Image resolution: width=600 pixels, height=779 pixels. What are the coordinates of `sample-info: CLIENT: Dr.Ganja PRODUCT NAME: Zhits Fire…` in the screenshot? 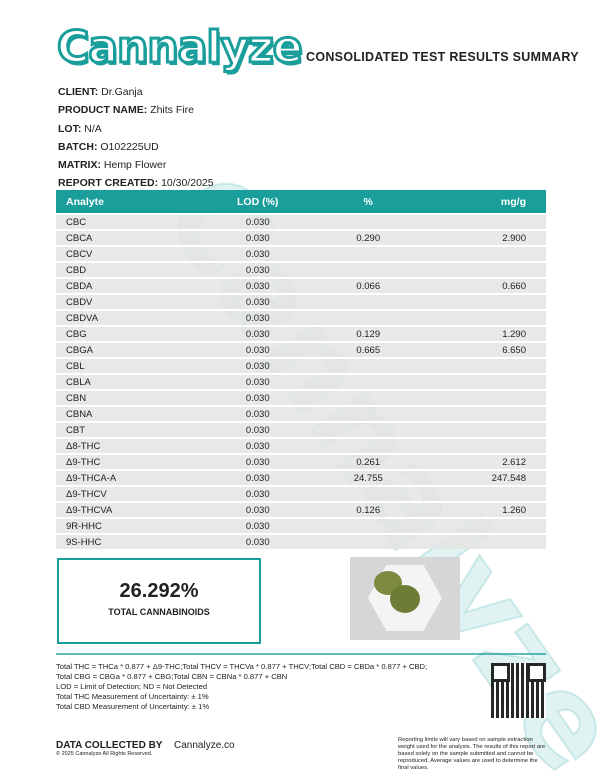 It's located at (136, 141).